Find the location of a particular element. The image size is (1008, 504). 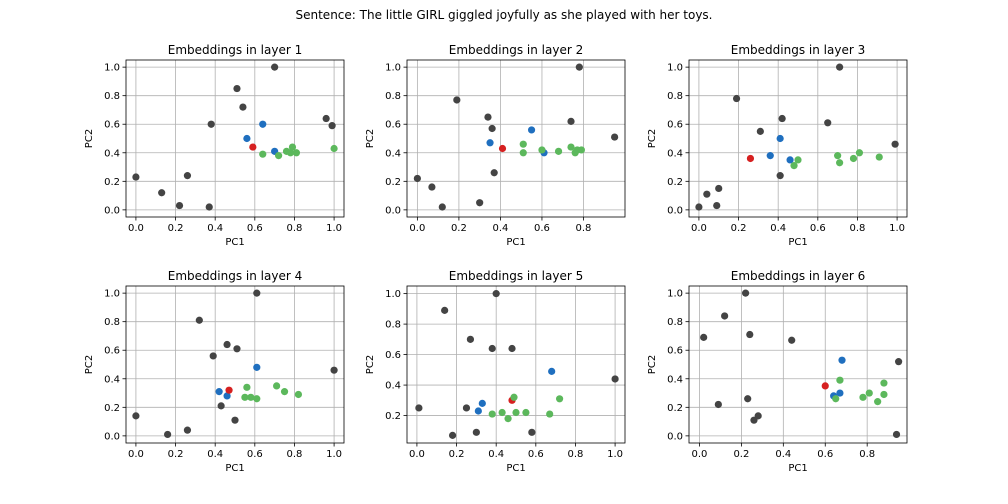

y-tick-label: 1.0 is located at coordinates (675, 294).